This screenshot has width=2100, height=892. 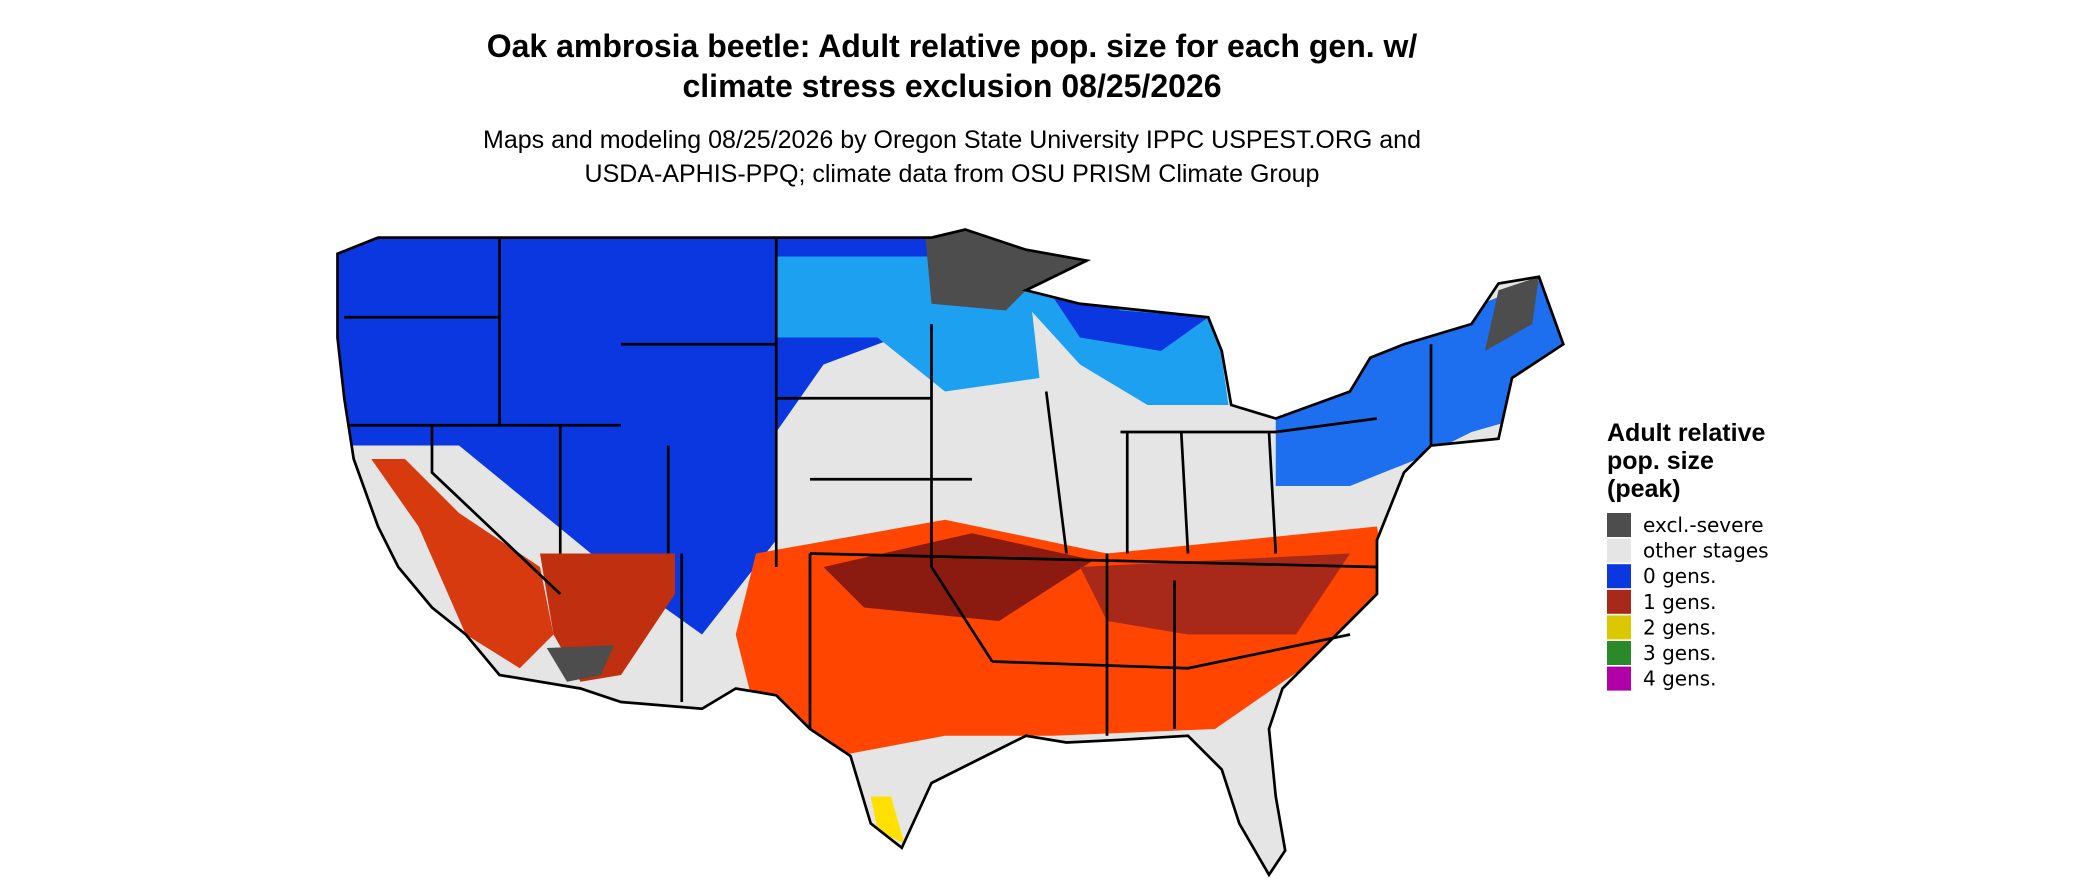 What do you see at coordinates (1644, 489) in the screenshot?
I see `legend-title-line: (peak)` at bounding box center [1644, 489].